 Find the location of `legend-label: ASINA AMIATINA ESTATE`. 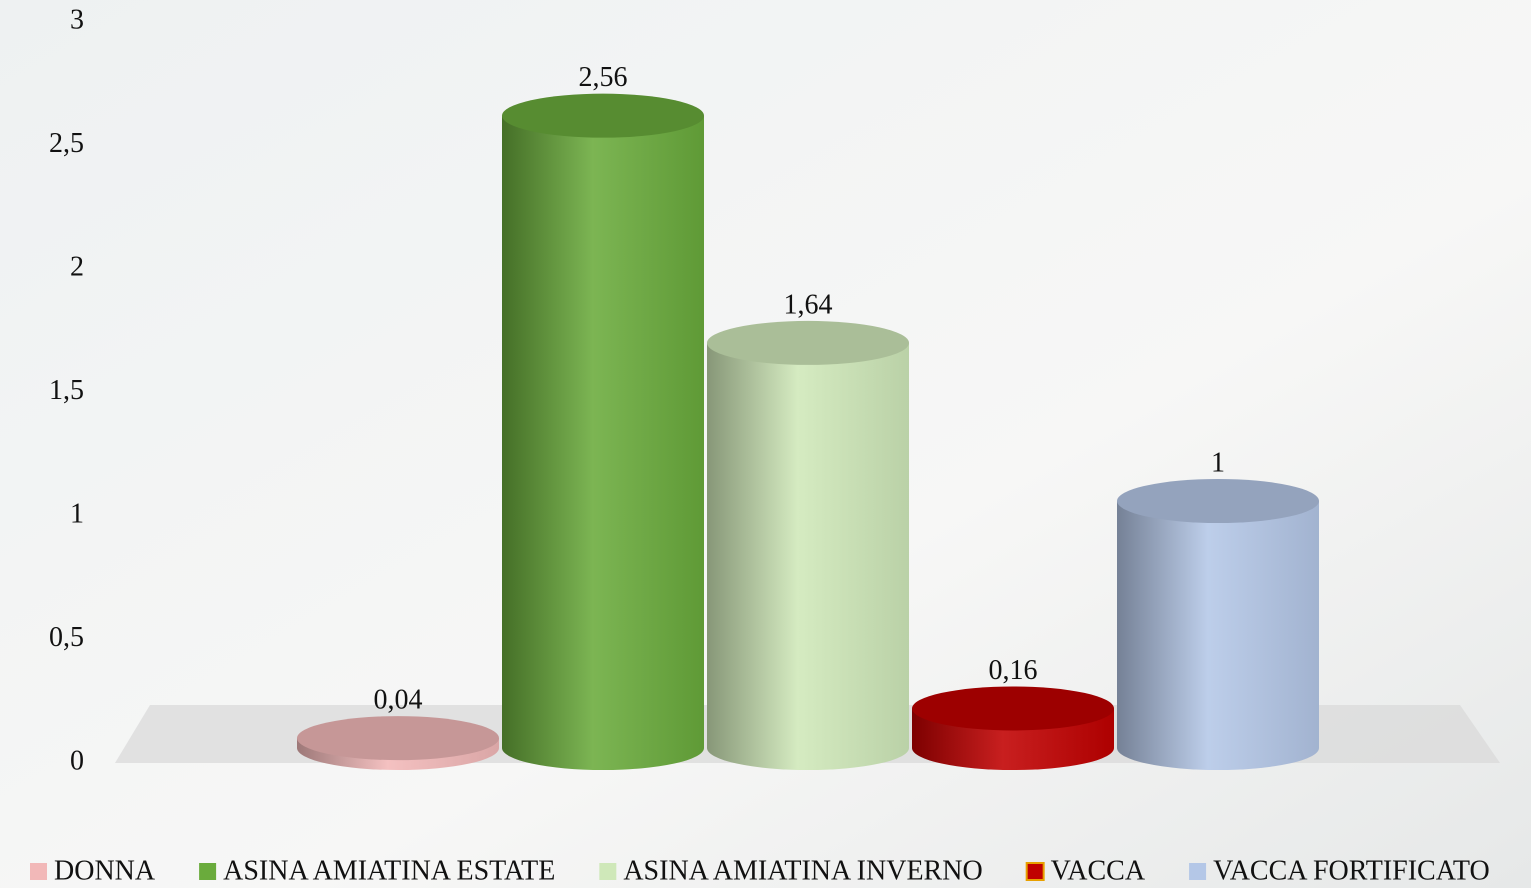

legend-label: ASINA AMIATINA ESTATE is located at coordinates (389, 870).